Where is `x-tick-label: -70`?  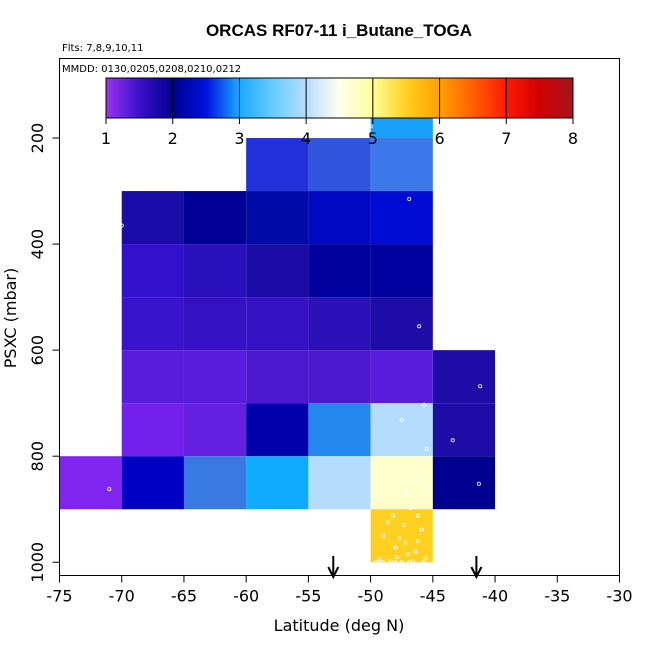
x-tick-label: -70 is located at coordinates (122, 596).